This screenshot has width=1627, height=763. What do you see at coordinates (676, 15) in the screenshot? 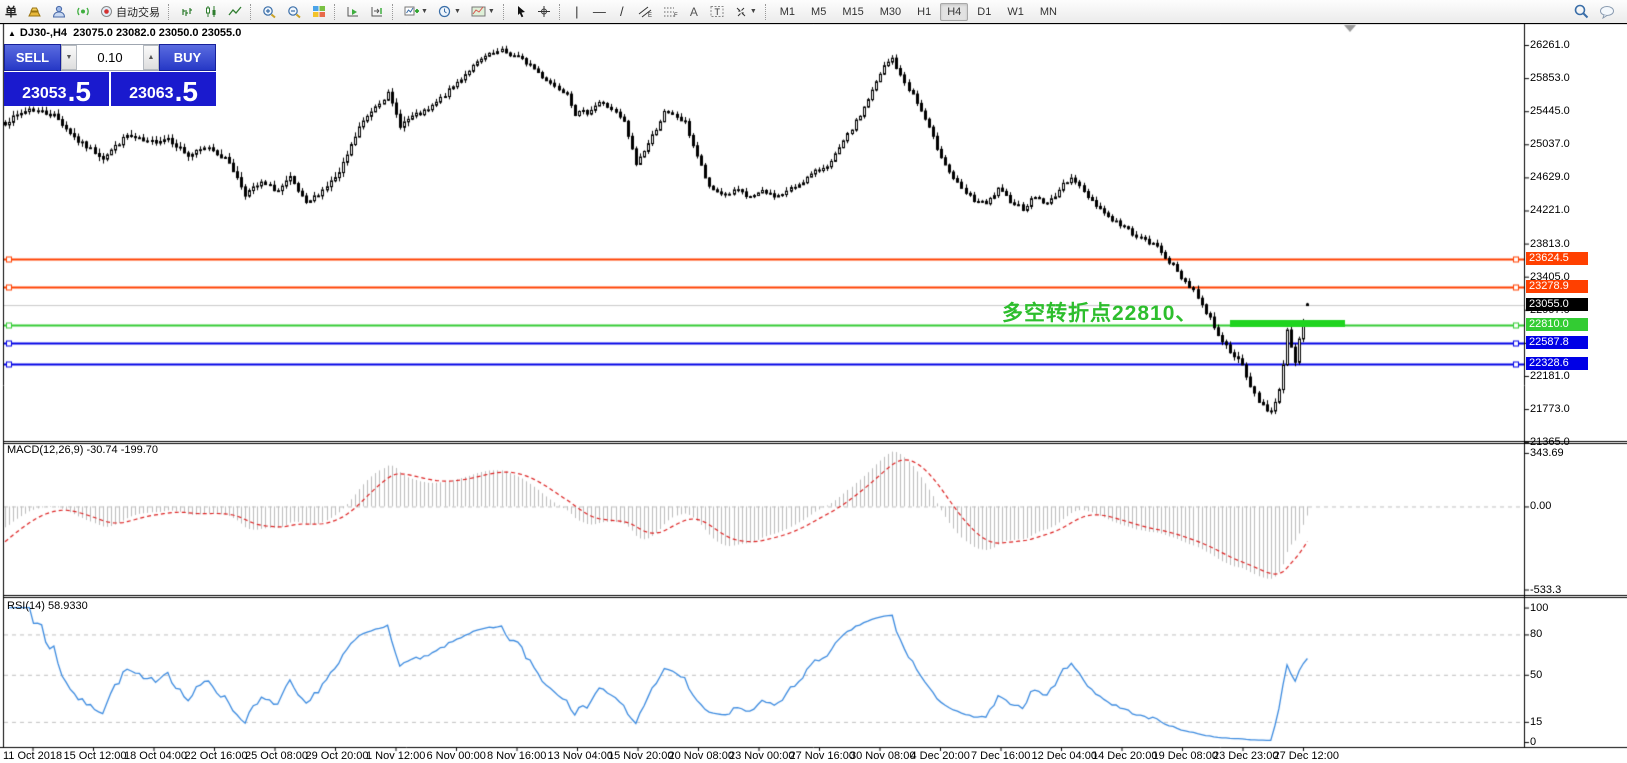
I see `svg-text: F` at bounding box center [676, 15].